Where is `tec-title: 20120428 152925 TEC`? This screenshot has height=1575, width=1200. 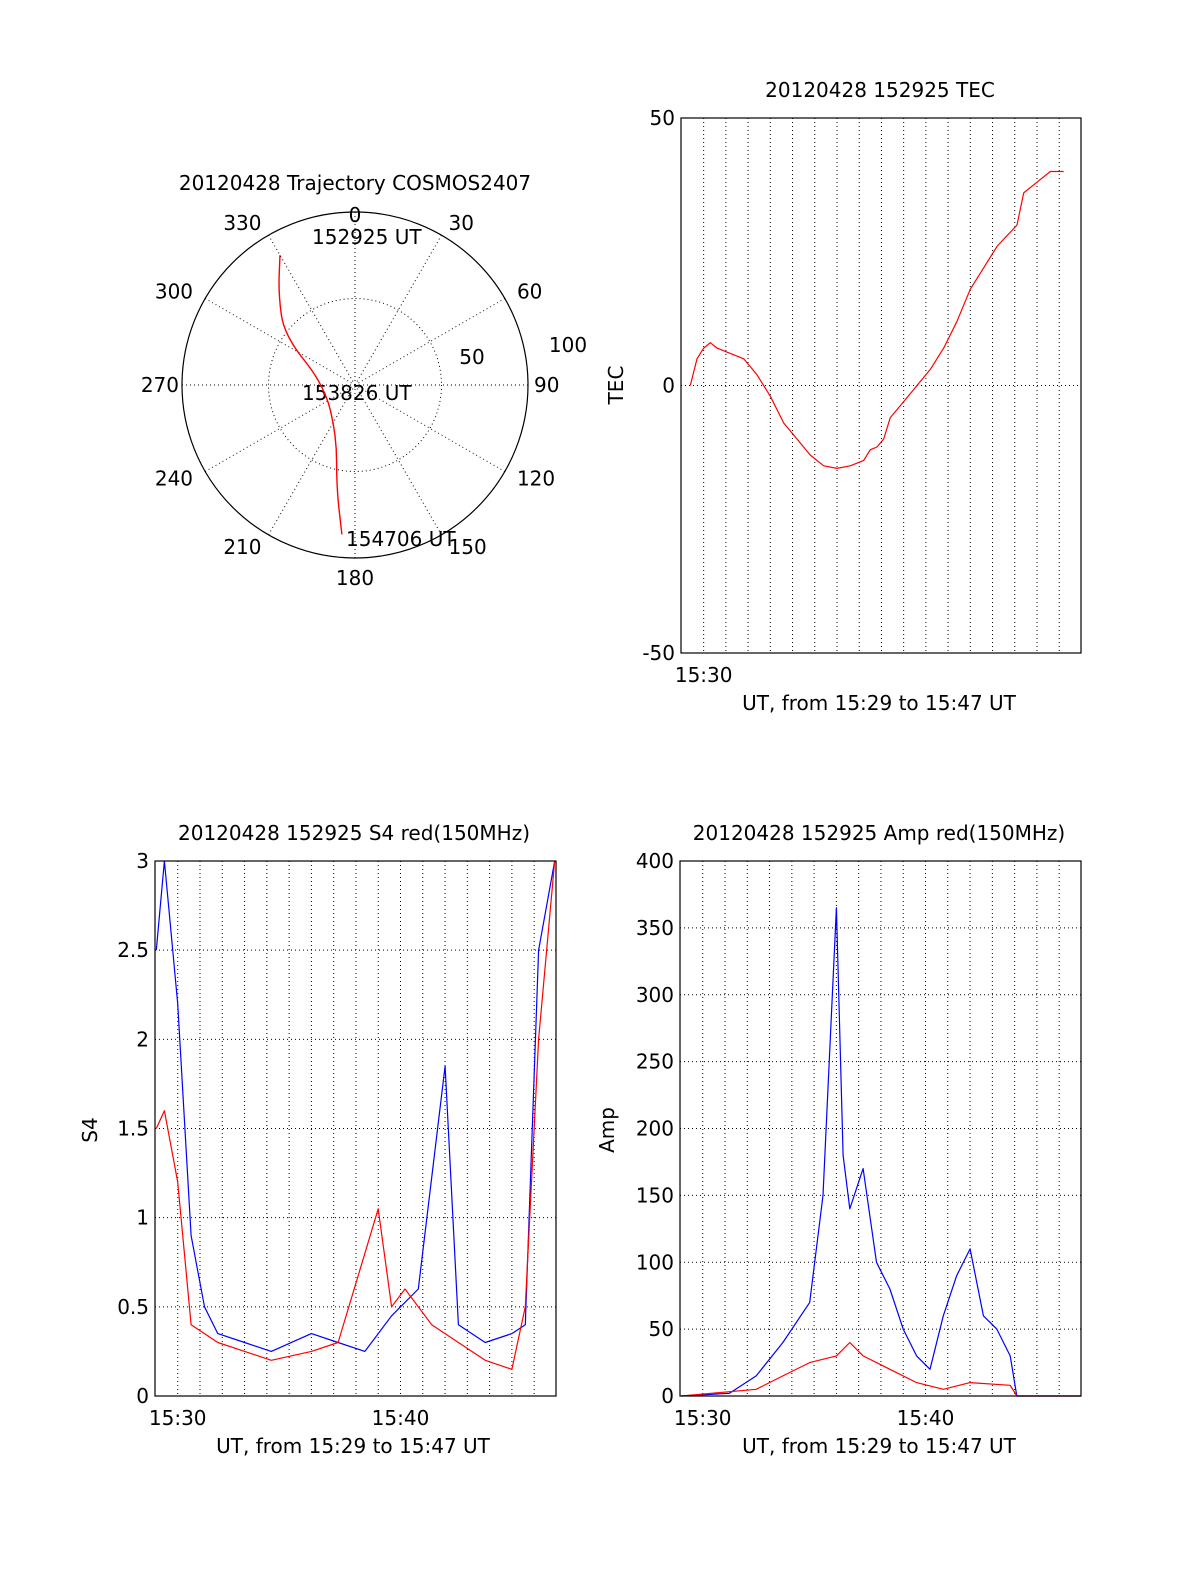
tec-title: 20120428 152925 TEC is located at coordinates (880, 90).